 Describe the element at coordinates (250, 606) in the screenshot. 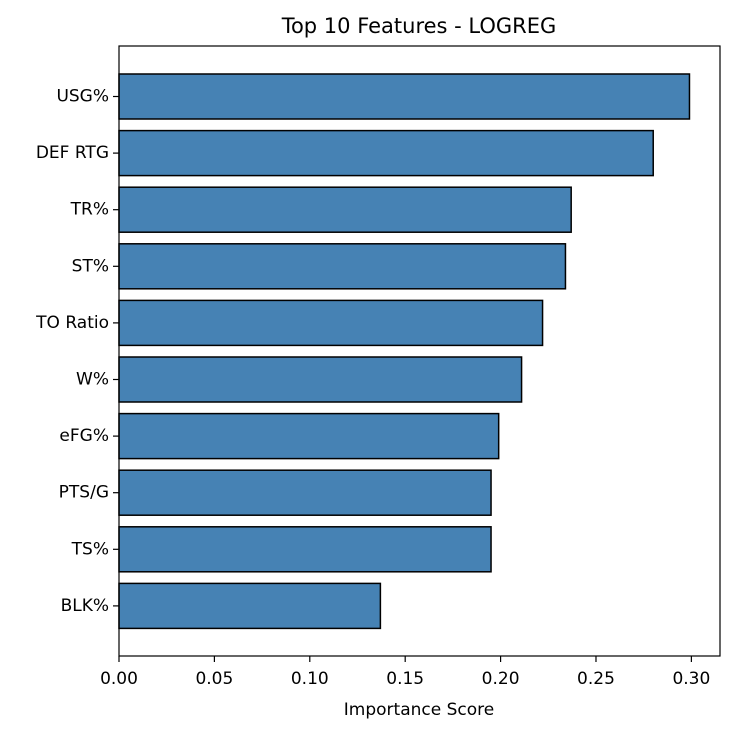

I see `bar-blk` at that location.